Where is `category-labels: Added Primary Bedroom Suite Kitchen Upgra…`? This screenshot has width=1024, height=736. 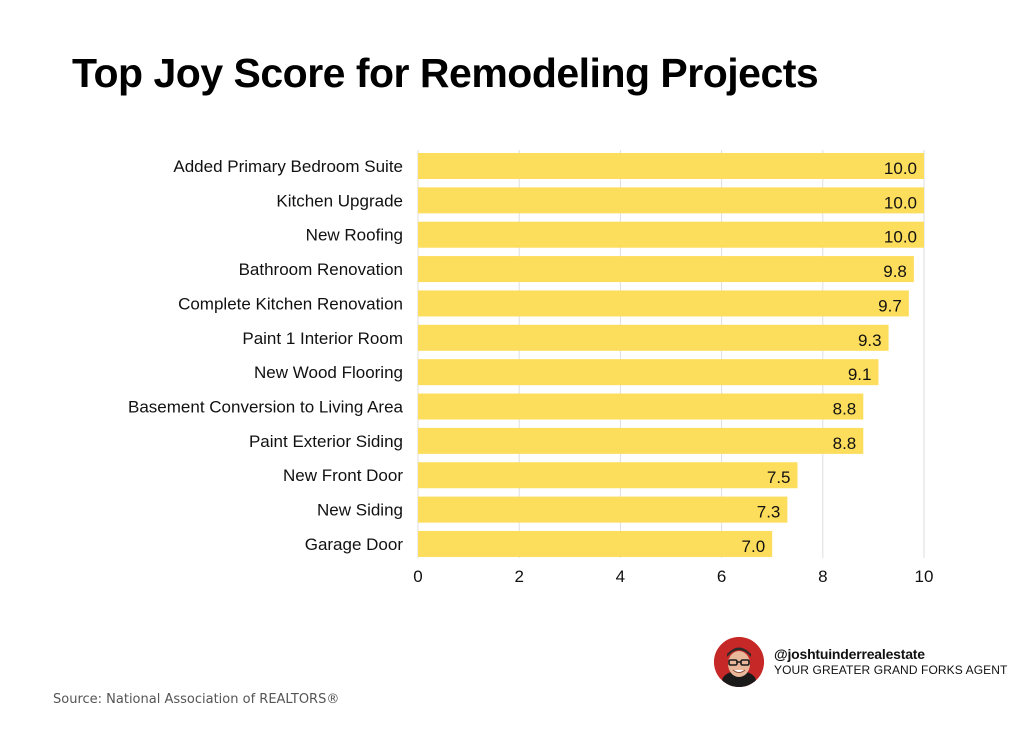 category-labels: Added Primary Bedroom Suite Kitchen Upgra… is located at coordinates (266, 355).